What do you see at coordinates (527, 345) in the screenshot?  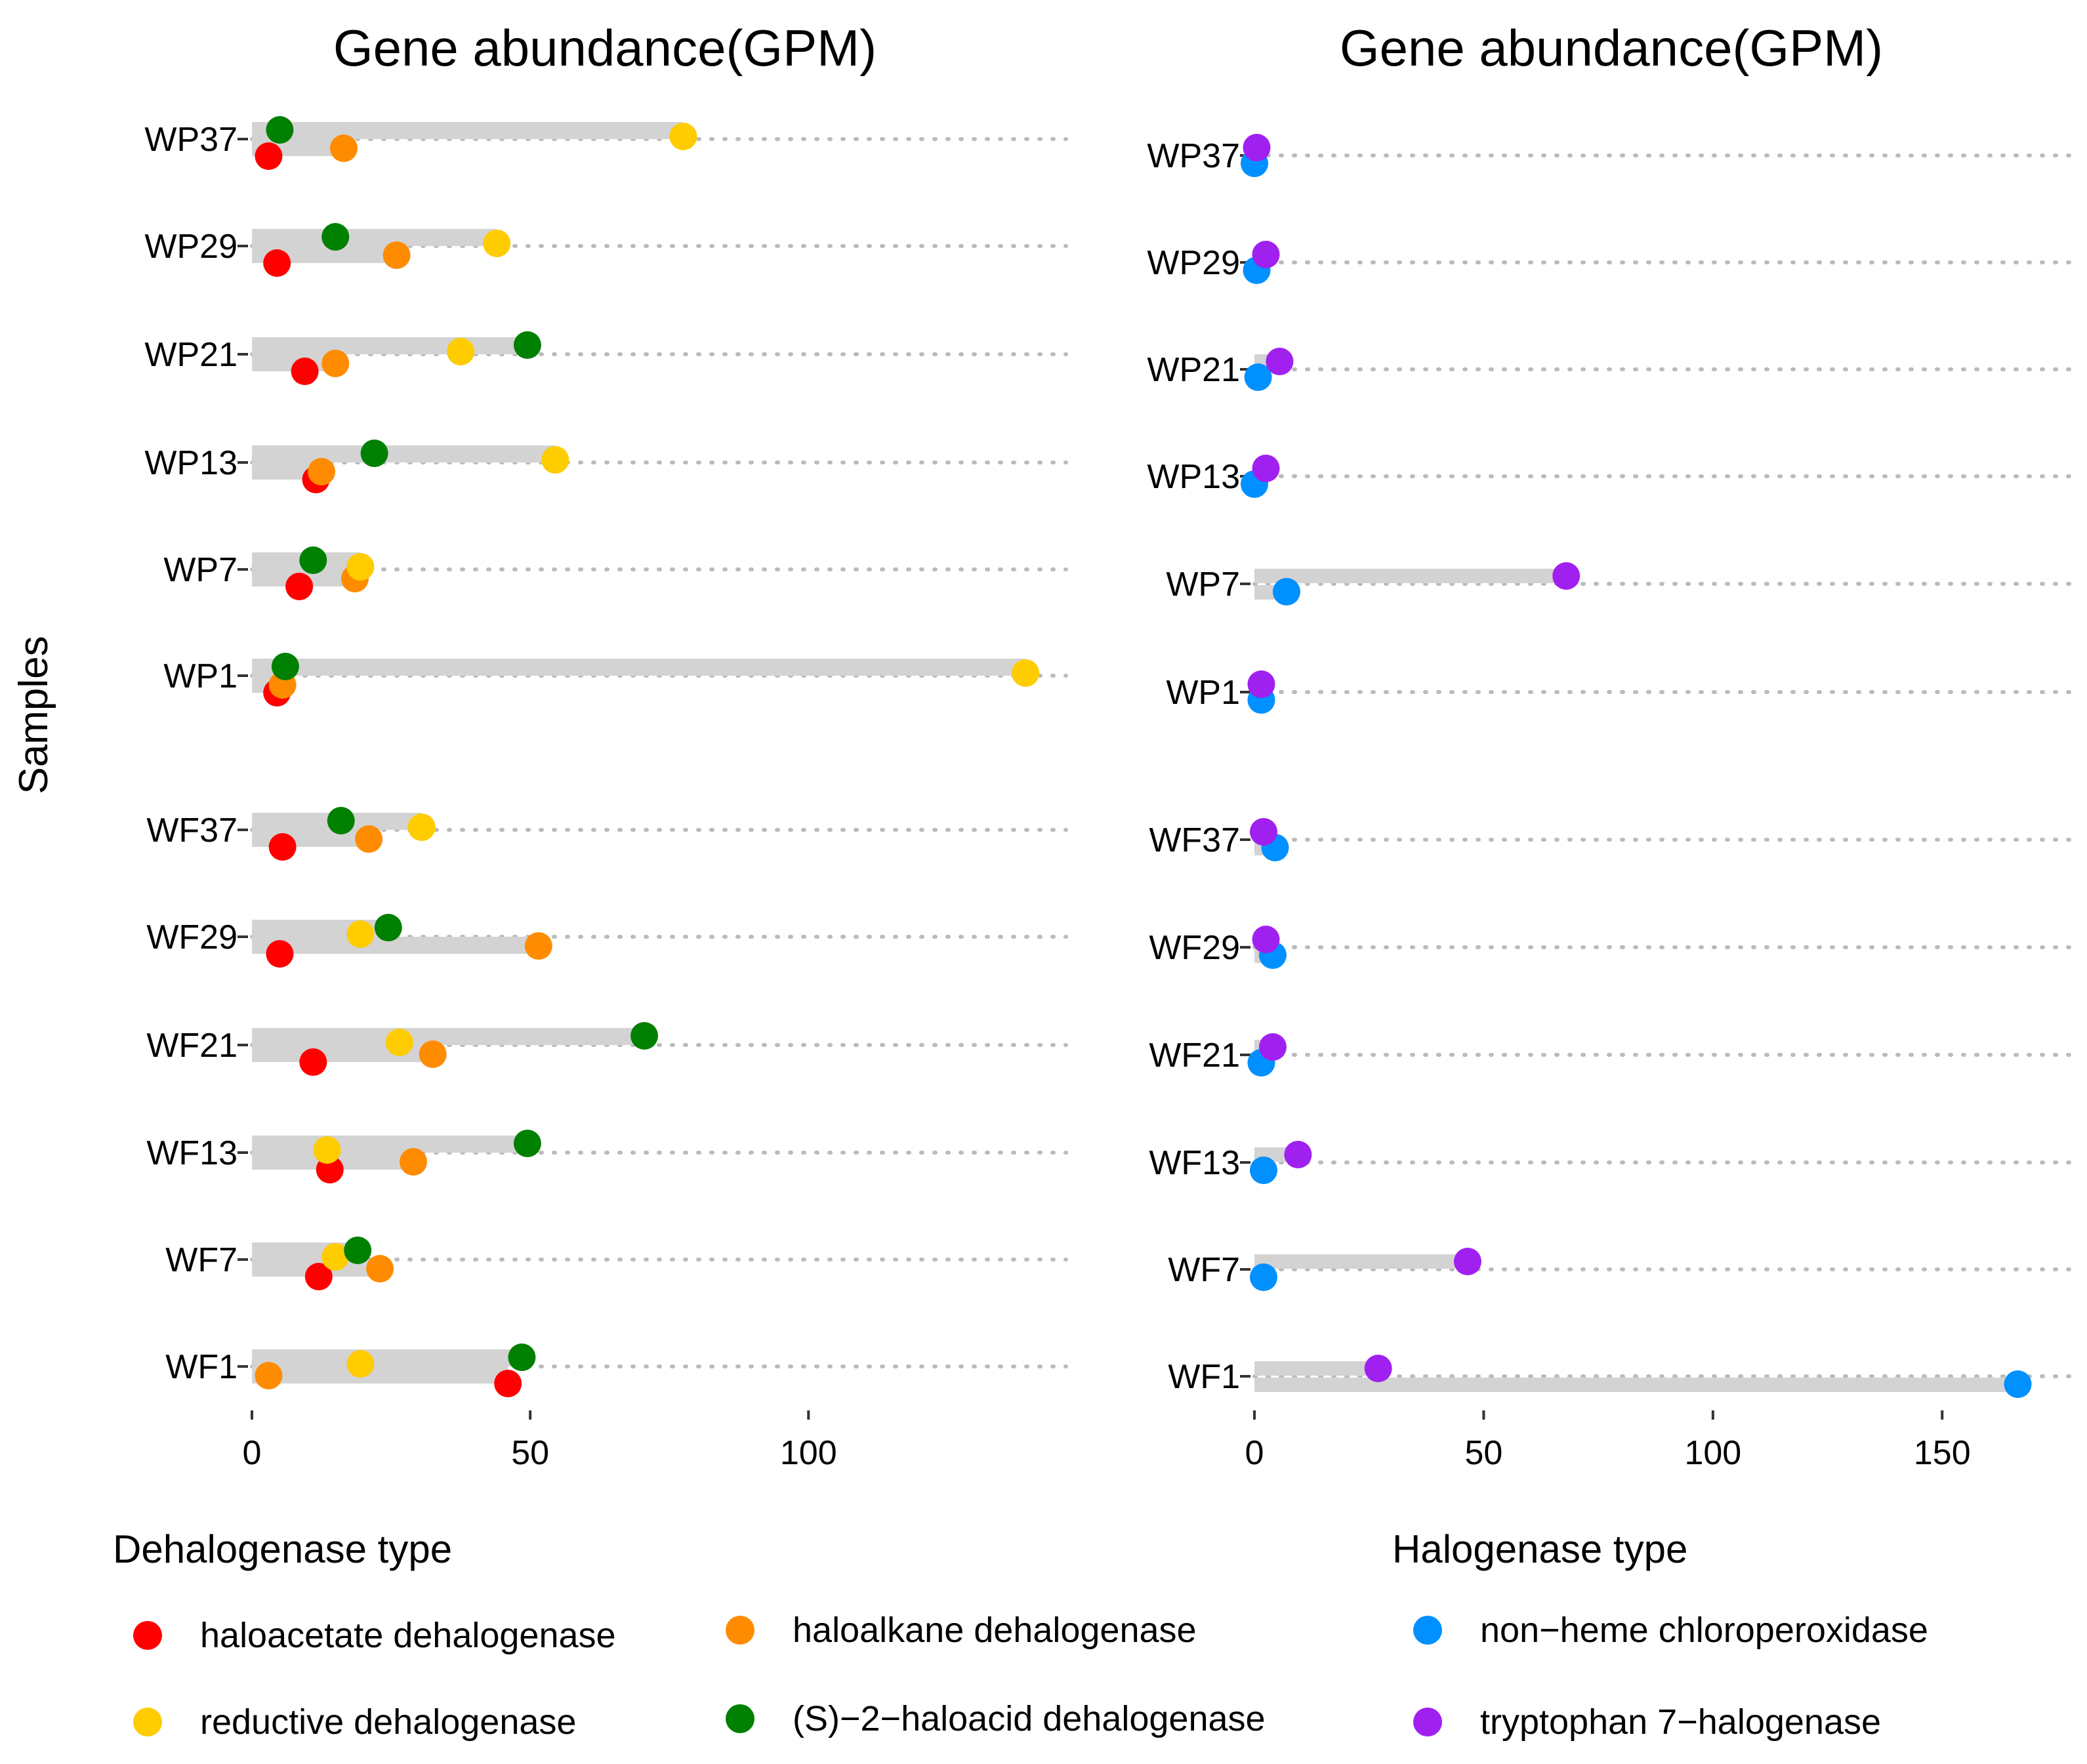 I see `dot-s-2-haloacid-dehalogenase-wp21` at bounding box center [527, 345].